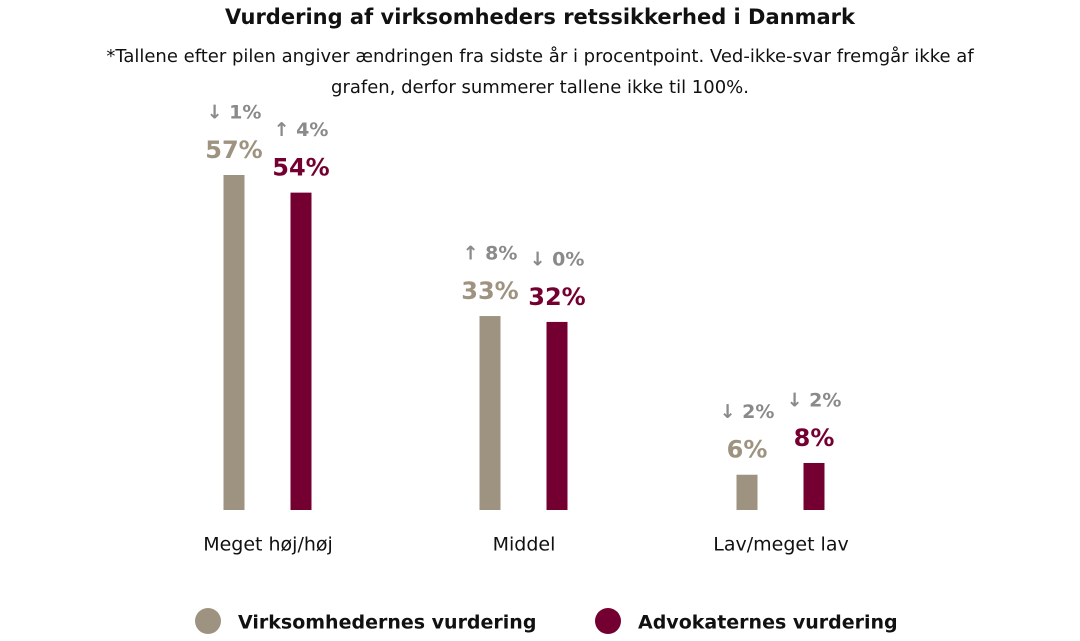 This screenshot has width=1080, height=641. I want to click on value-label: 6%, so click(747, 450).